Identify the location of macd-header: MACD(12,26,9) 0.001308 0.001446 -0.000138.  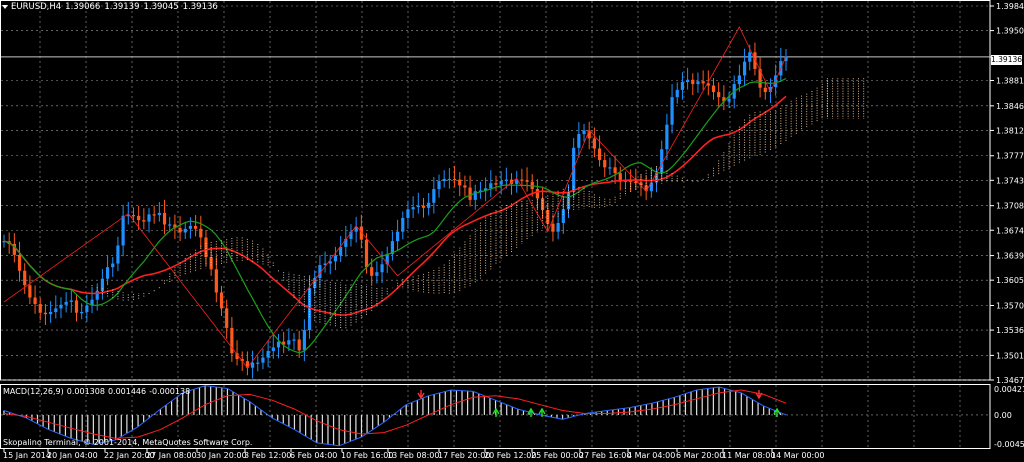
(98, 391).